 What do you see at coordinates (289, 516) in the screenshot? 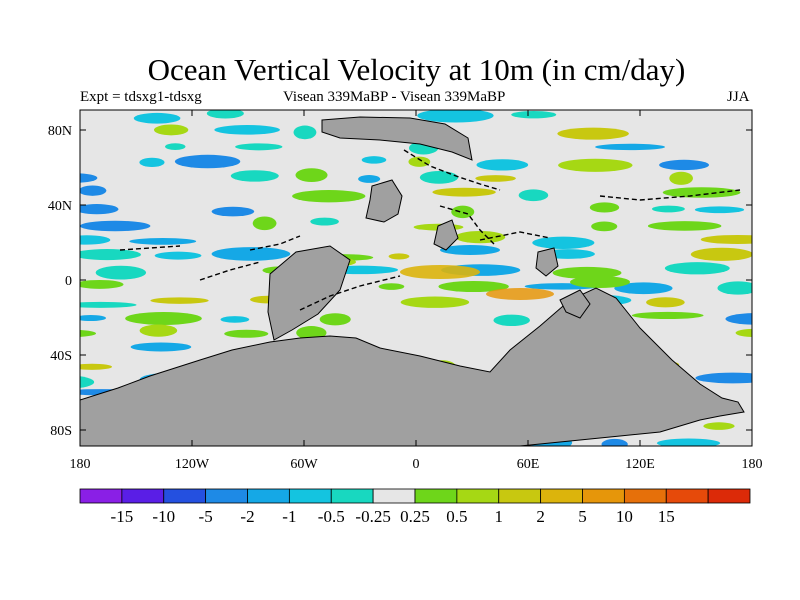
I see `colorbar-label: -1` at bounding box center [289, 516].